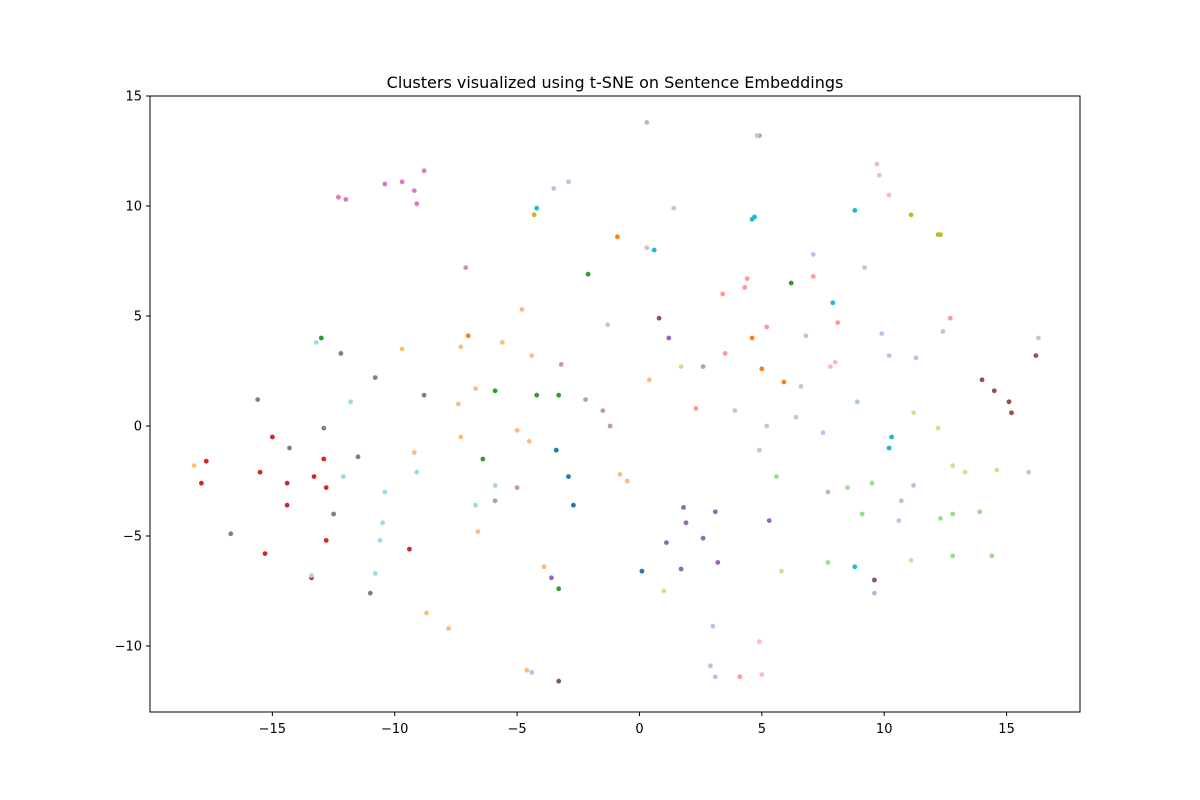 This screenshot has width=1200, height=800. What do you see at coordinates (132, 537) in the screenshot?
I see `y-tick-label: −5` at bounding box center [132, 537].